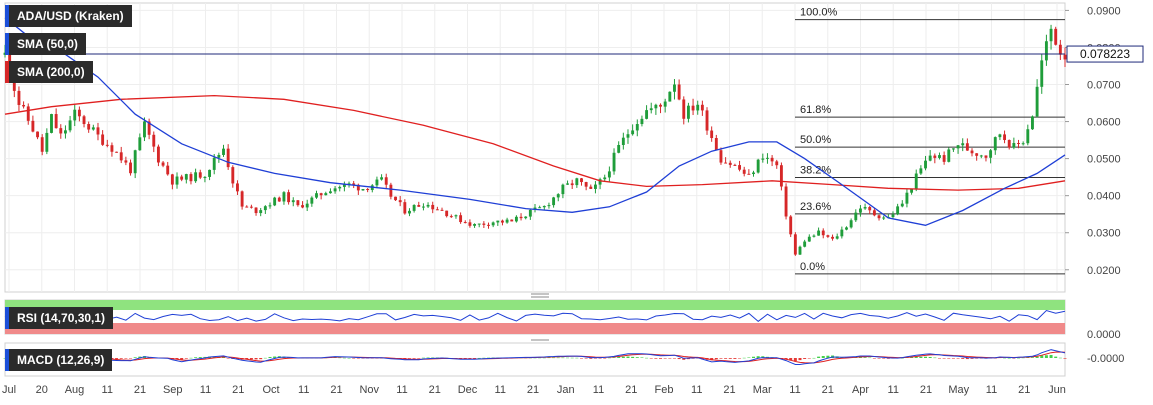 The height and width of the screenshot is (405, 1153). What do you see at coordinates (535, 305) in the screenshot?
I see `rsi-overbought-zone` at bounding box center [535, 305].